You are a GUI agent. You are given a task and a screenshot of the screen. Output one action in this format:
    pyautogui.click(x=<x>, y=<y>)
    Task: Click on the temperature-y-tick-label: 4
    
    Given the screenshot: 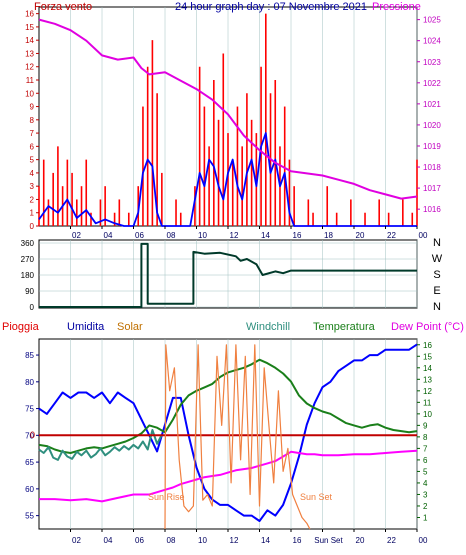 What is the action you would take?
    pyautogui.click(x=425, y=483)
    